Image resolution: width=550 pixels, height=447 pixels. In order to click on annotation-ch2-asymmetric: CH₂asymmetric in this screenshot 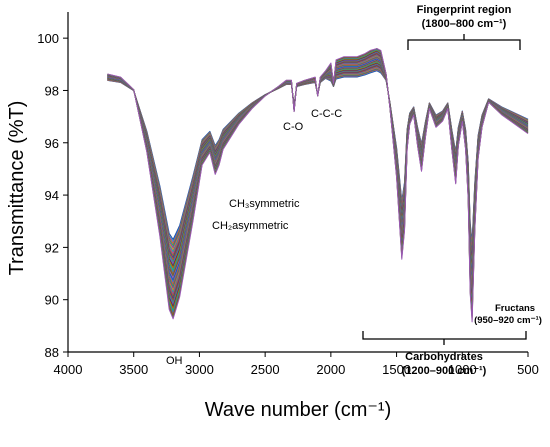, I will do `click(250, 226)`.